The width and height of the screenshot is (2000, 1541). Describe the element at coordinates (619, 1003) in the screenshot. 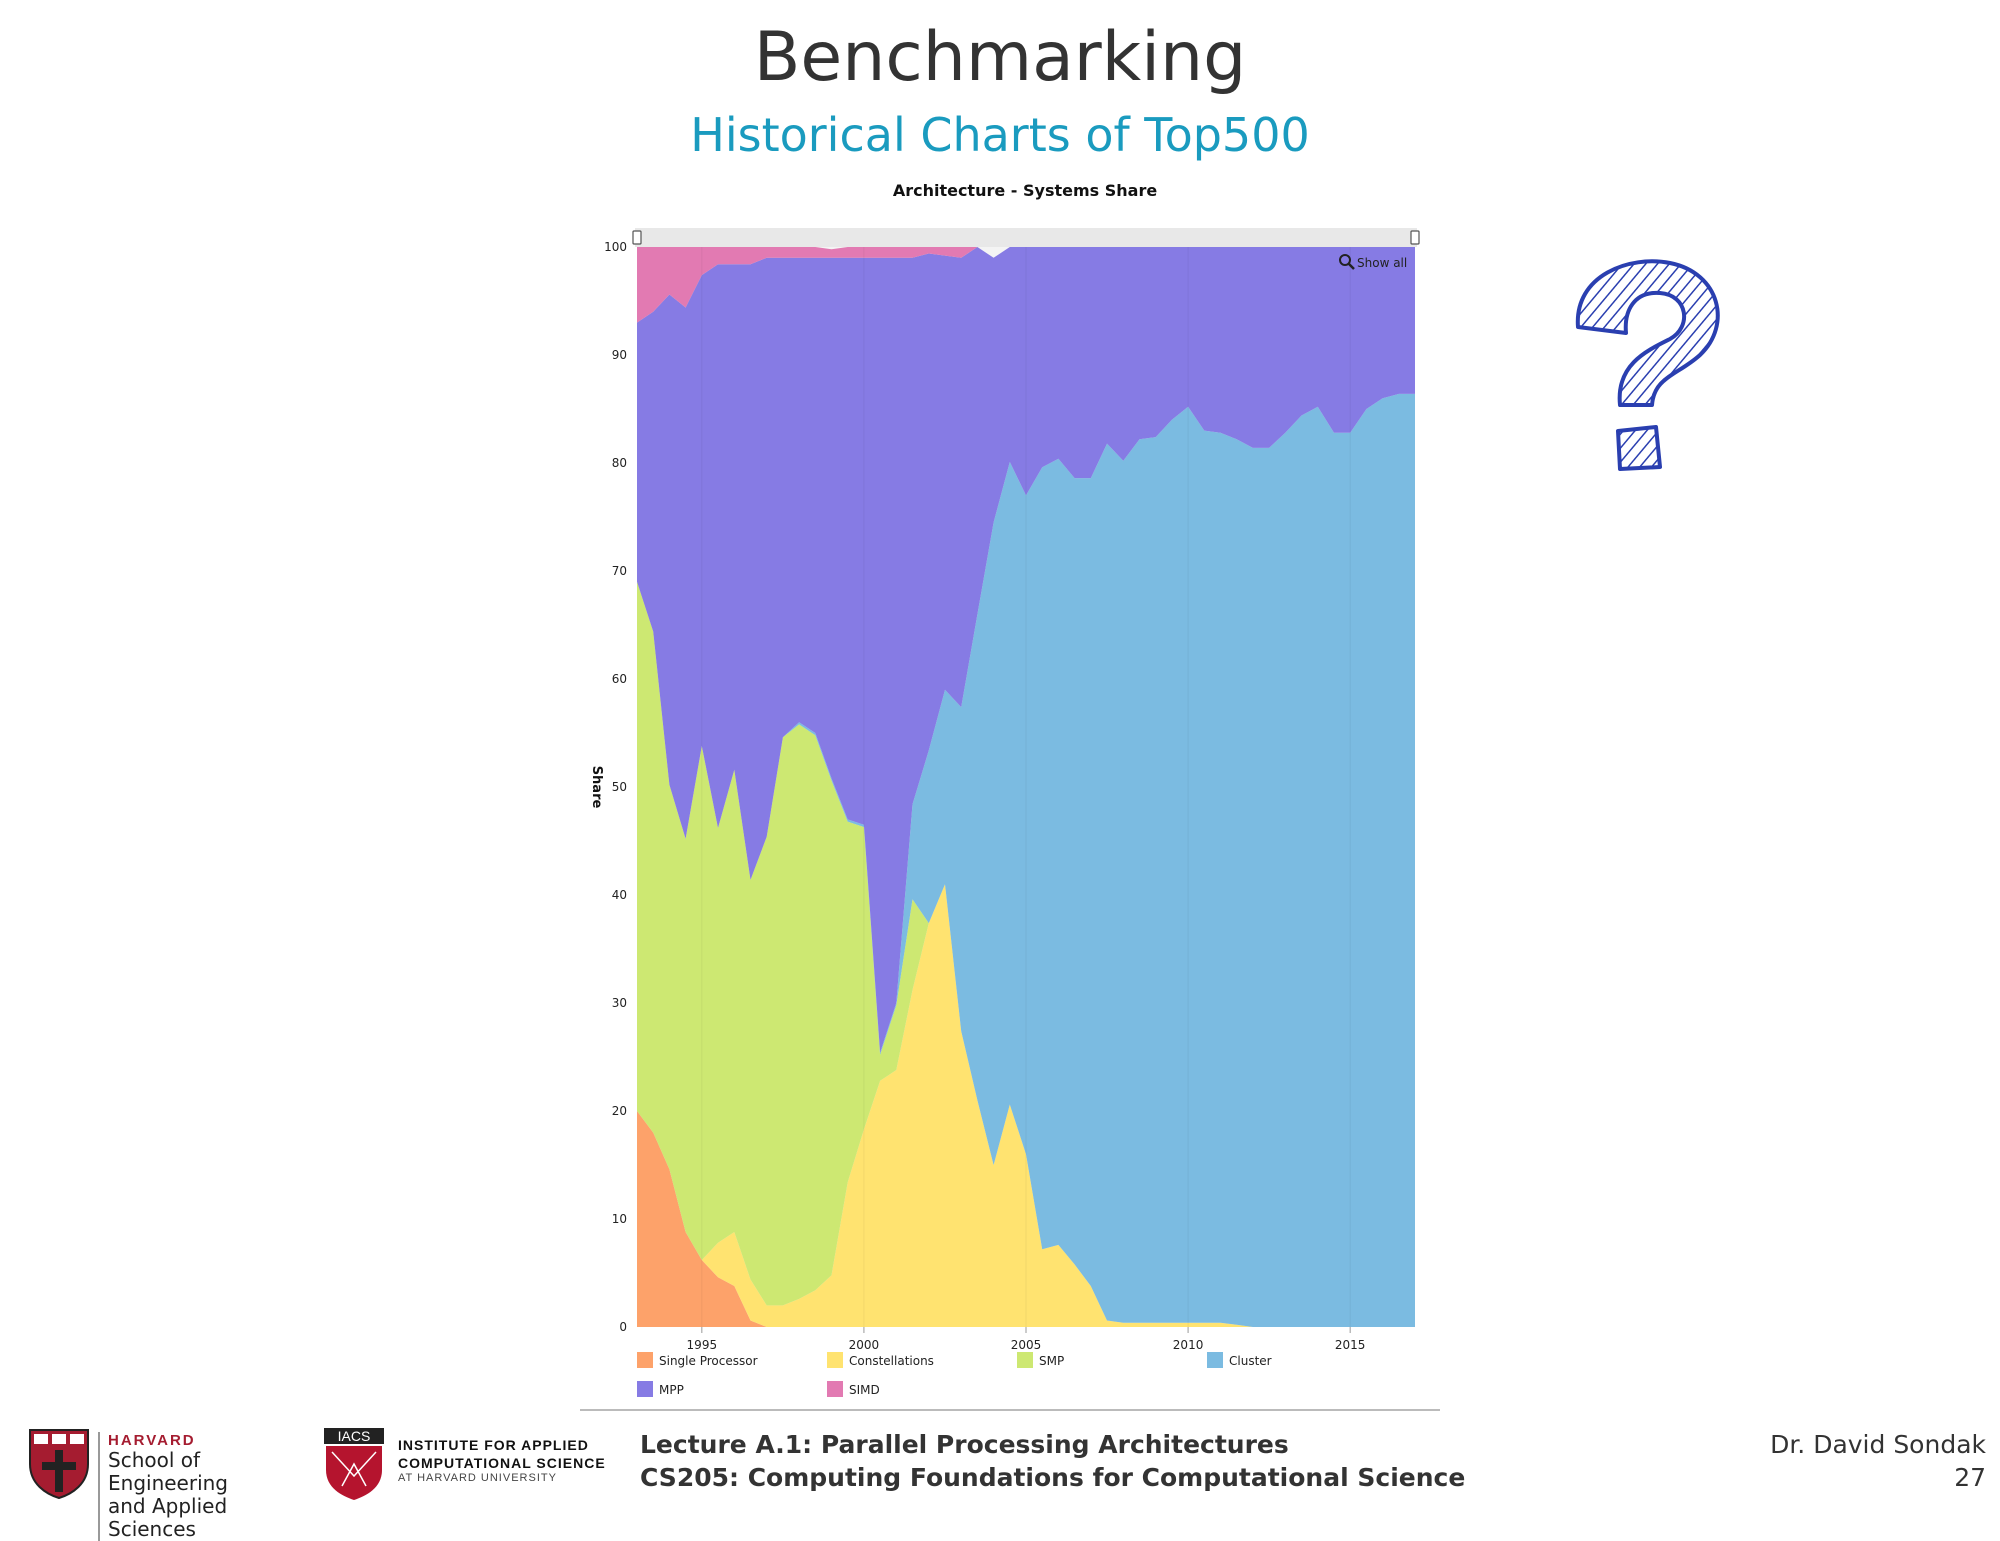

I see `y-tick-label: 30` at that location.